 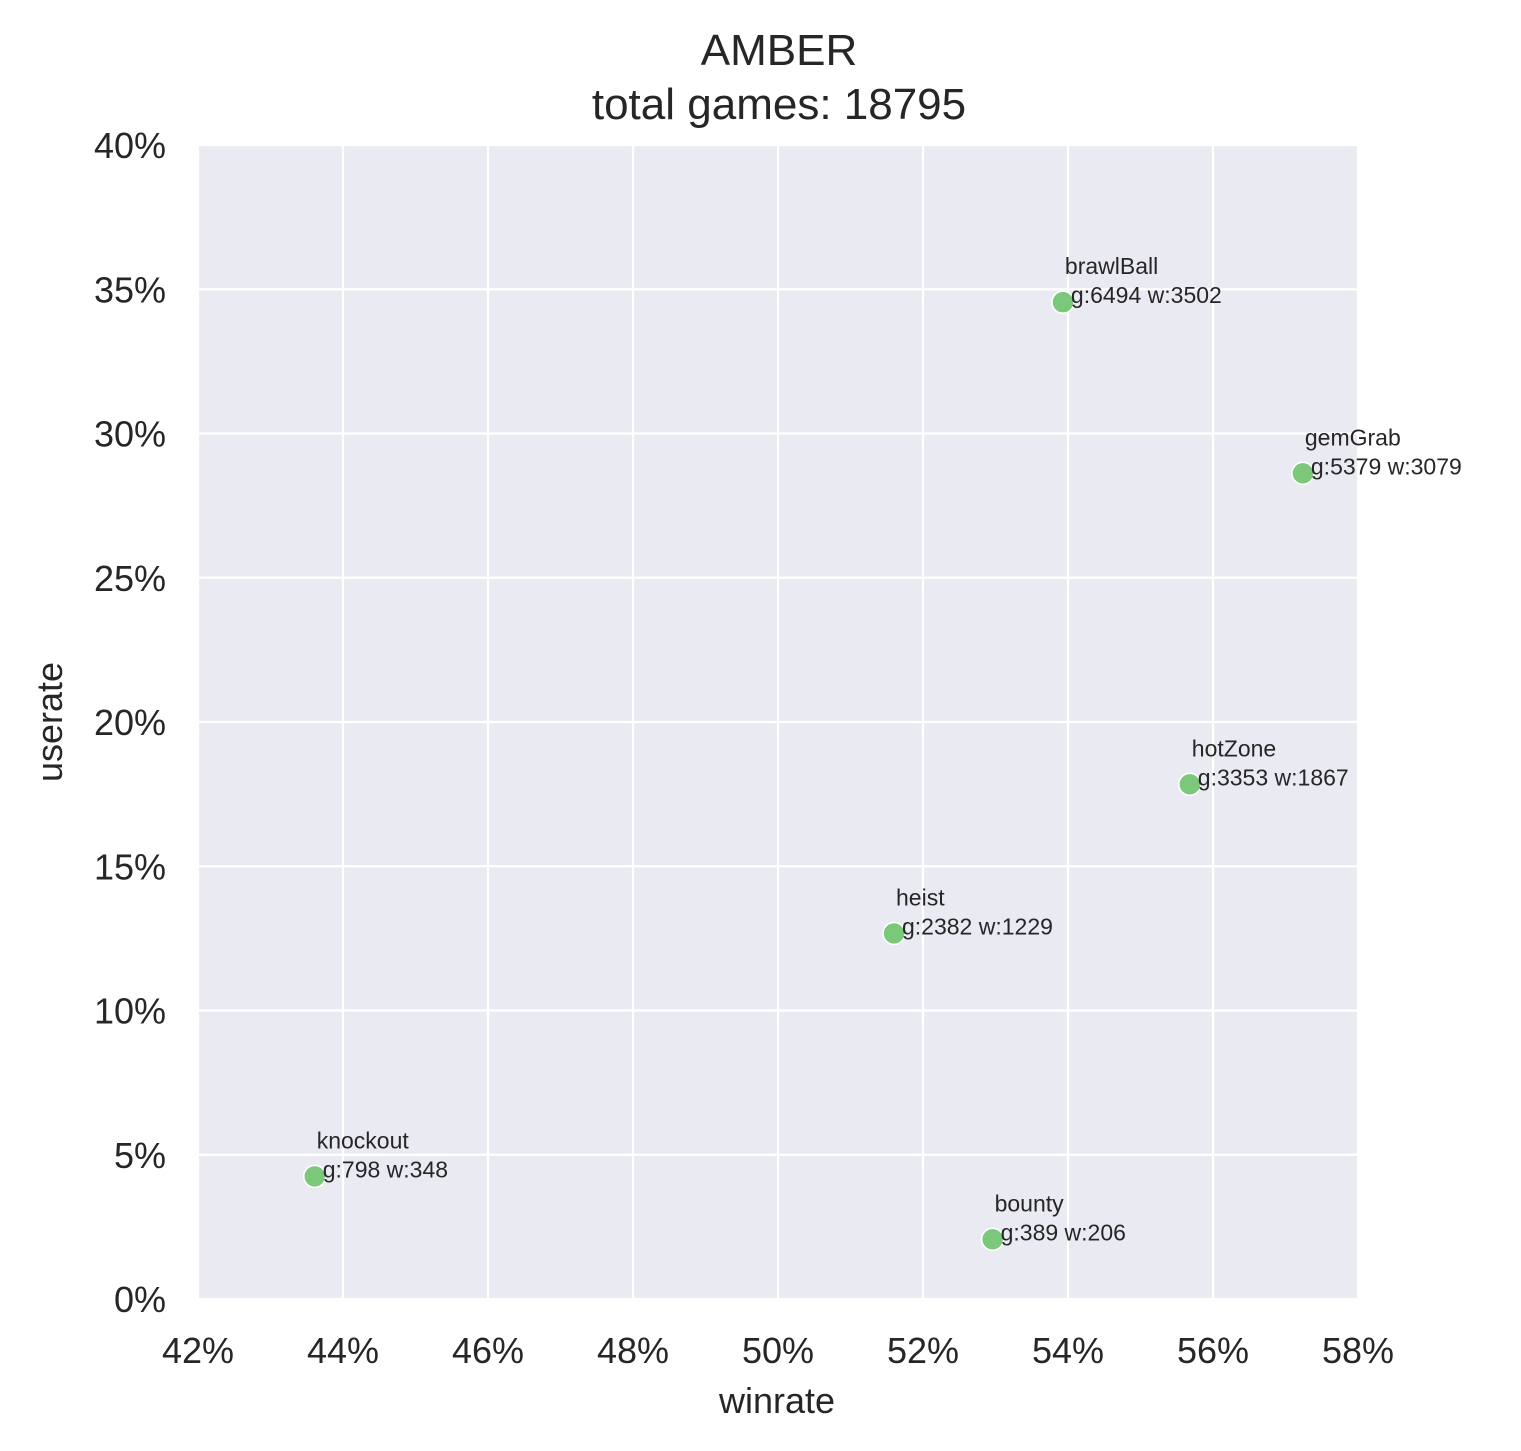 I want to click on point-stats-label: g:2382 w:1229, so click(x=977, y=926).